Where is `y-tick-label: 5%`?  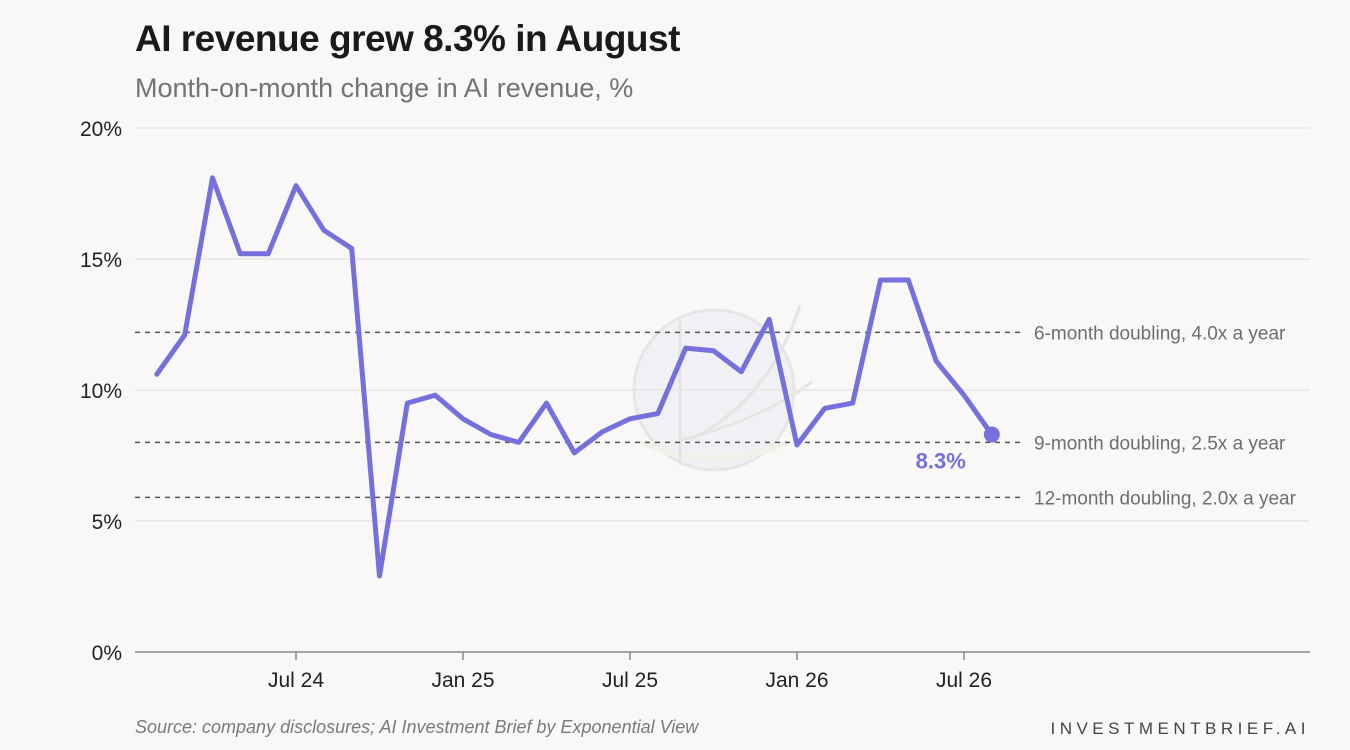
y-tick-label: 5% is located at coordinates (107, 522).